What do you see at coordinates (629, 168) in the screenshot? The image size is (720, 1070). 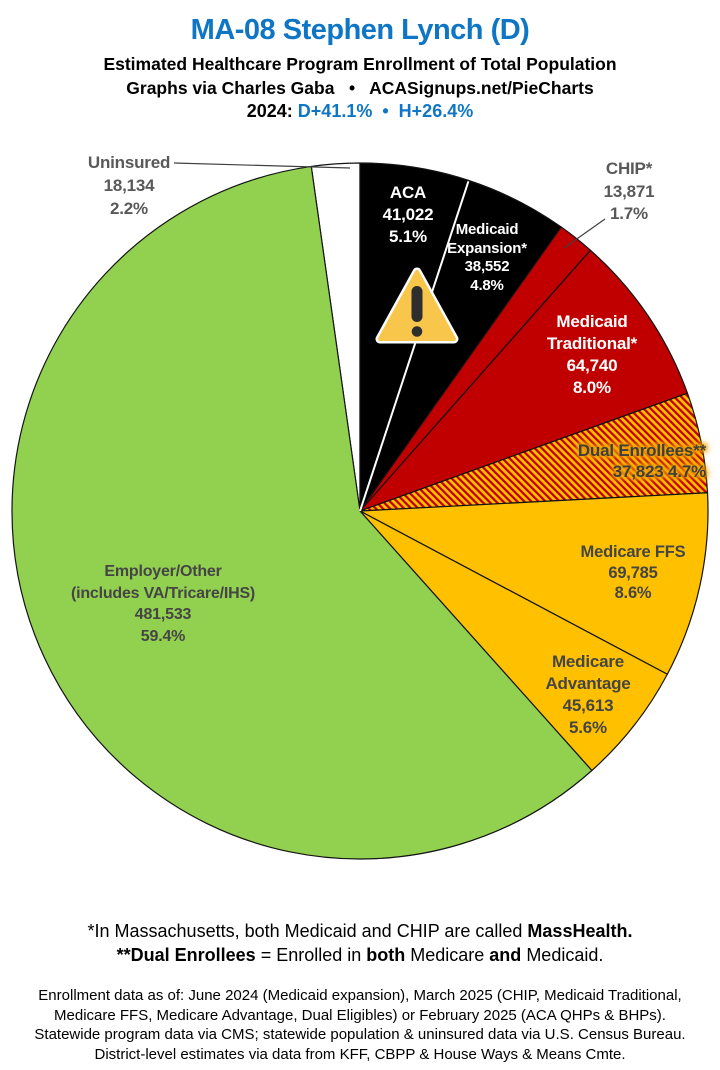 I see `pie-label-chip-line-0: CHIP*` at bounding box center [629, 168].